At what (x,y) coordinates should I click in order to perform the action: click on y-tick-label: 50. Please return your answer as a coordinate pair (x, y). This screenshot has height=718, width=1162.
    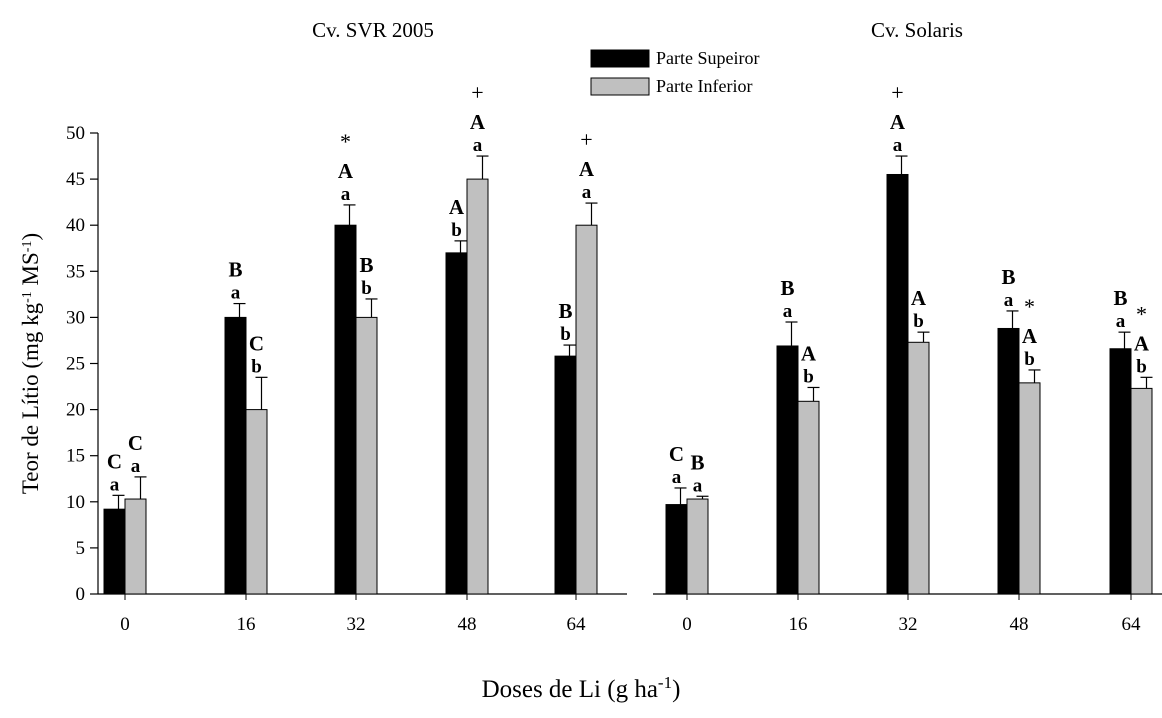
    Looking at the image, I should click on (75, 133).